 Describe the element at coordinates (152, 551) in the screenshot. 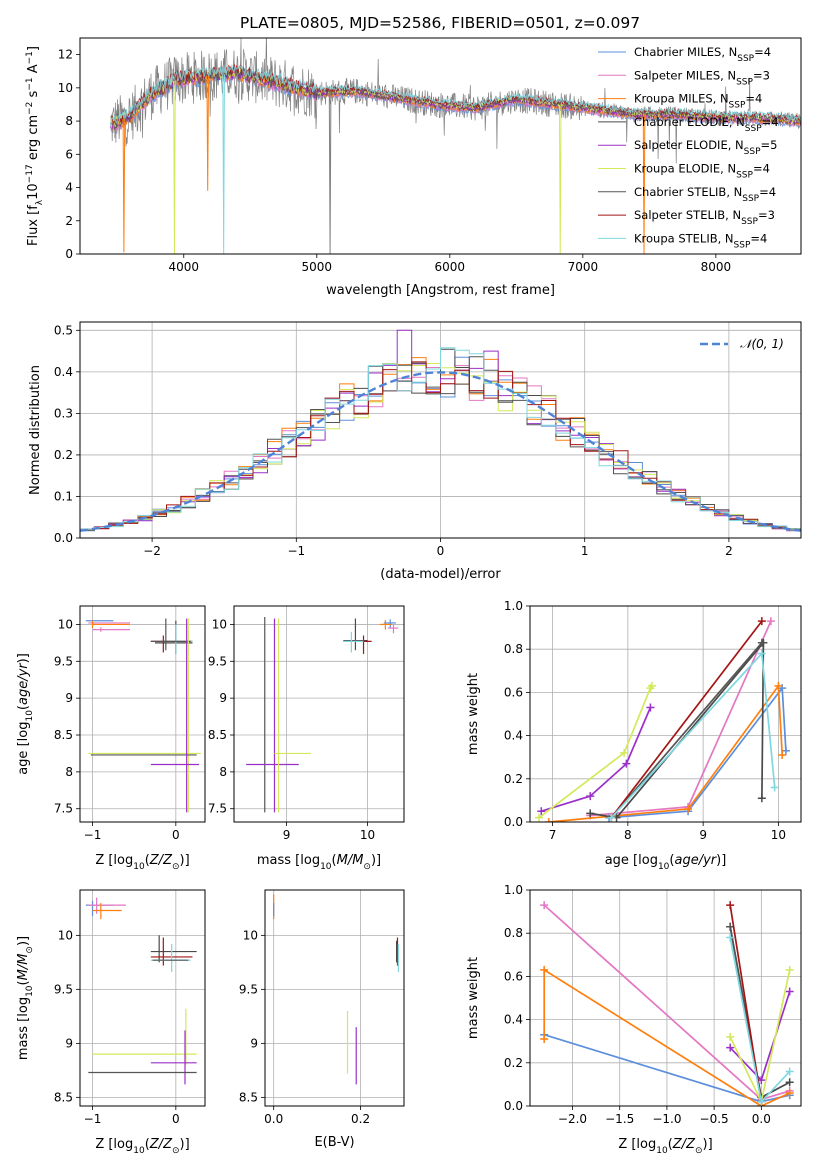

I see `x-tick-label: −2` at that location.